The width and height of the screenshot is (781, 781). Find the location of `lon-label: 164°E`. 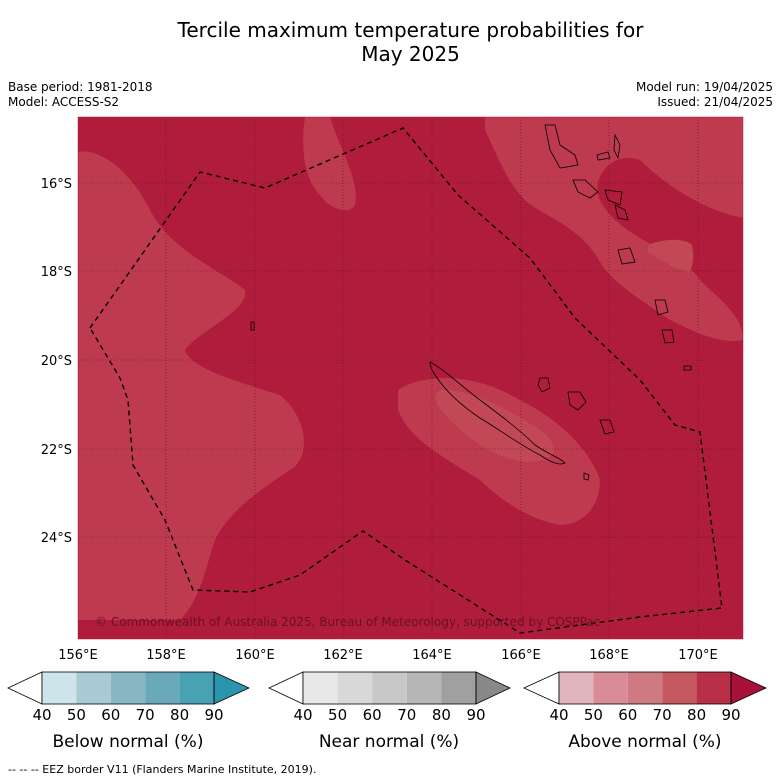

lon-label: 164°E is located at coordinates (432, 655).